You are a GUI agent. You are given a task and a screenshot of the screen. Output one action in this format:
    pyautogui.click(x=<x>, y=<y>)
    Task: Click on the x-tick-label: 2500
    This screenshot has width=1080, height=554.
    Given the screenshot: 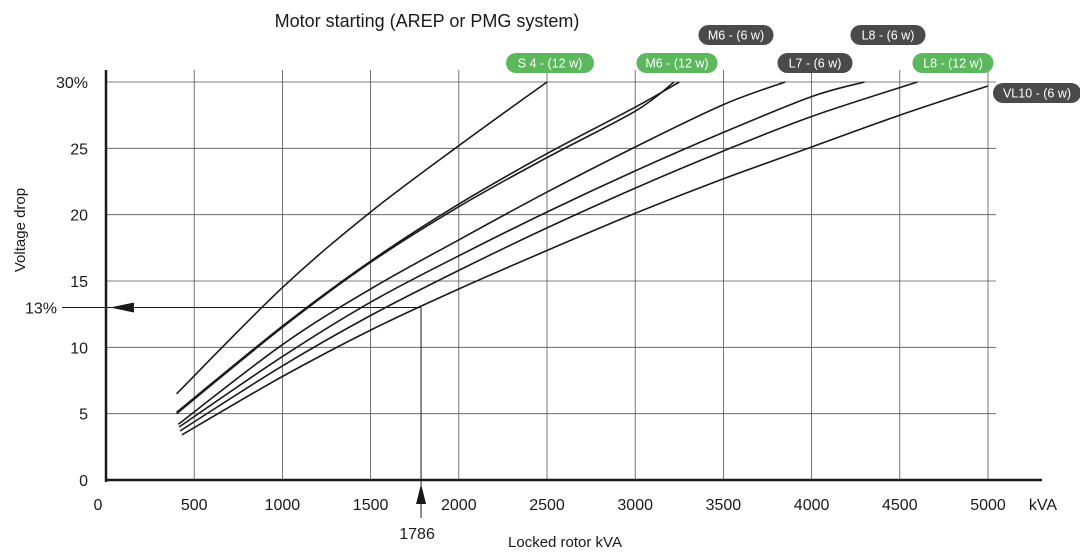 What is the action you would take?
    pyautogui.click(x=547, y=505)
    